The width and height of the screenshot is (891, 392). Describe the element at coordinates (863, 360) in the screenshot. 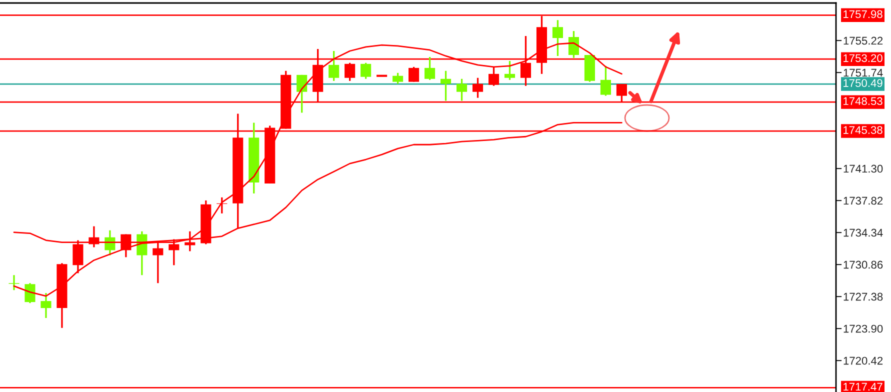

I see `y-tick-label: 1720.42` at that location.